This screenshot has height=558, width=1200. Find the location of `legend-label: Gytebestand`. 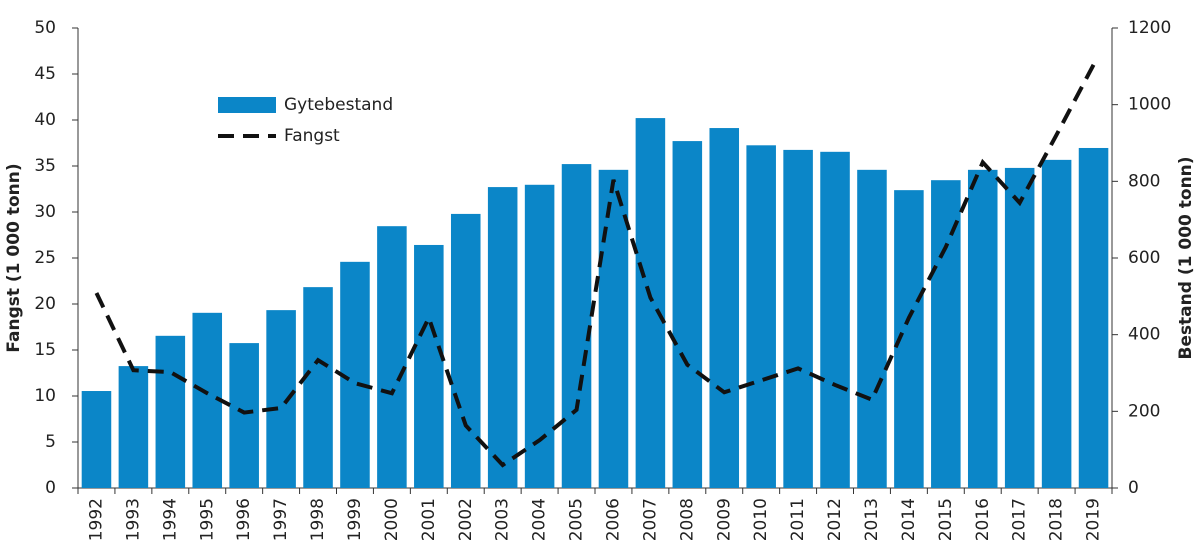

legend-label: Gytebestand is located at coordinates (338, 105).